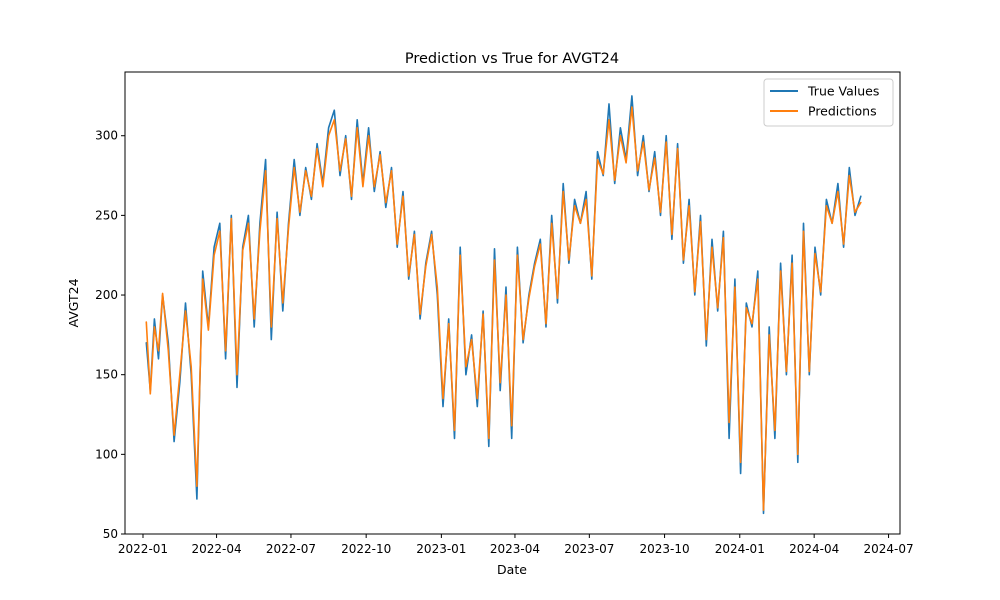  Describe the element at coordinates (106, 295) in the screenshot. I see `y-tick-label: 200` at that location.